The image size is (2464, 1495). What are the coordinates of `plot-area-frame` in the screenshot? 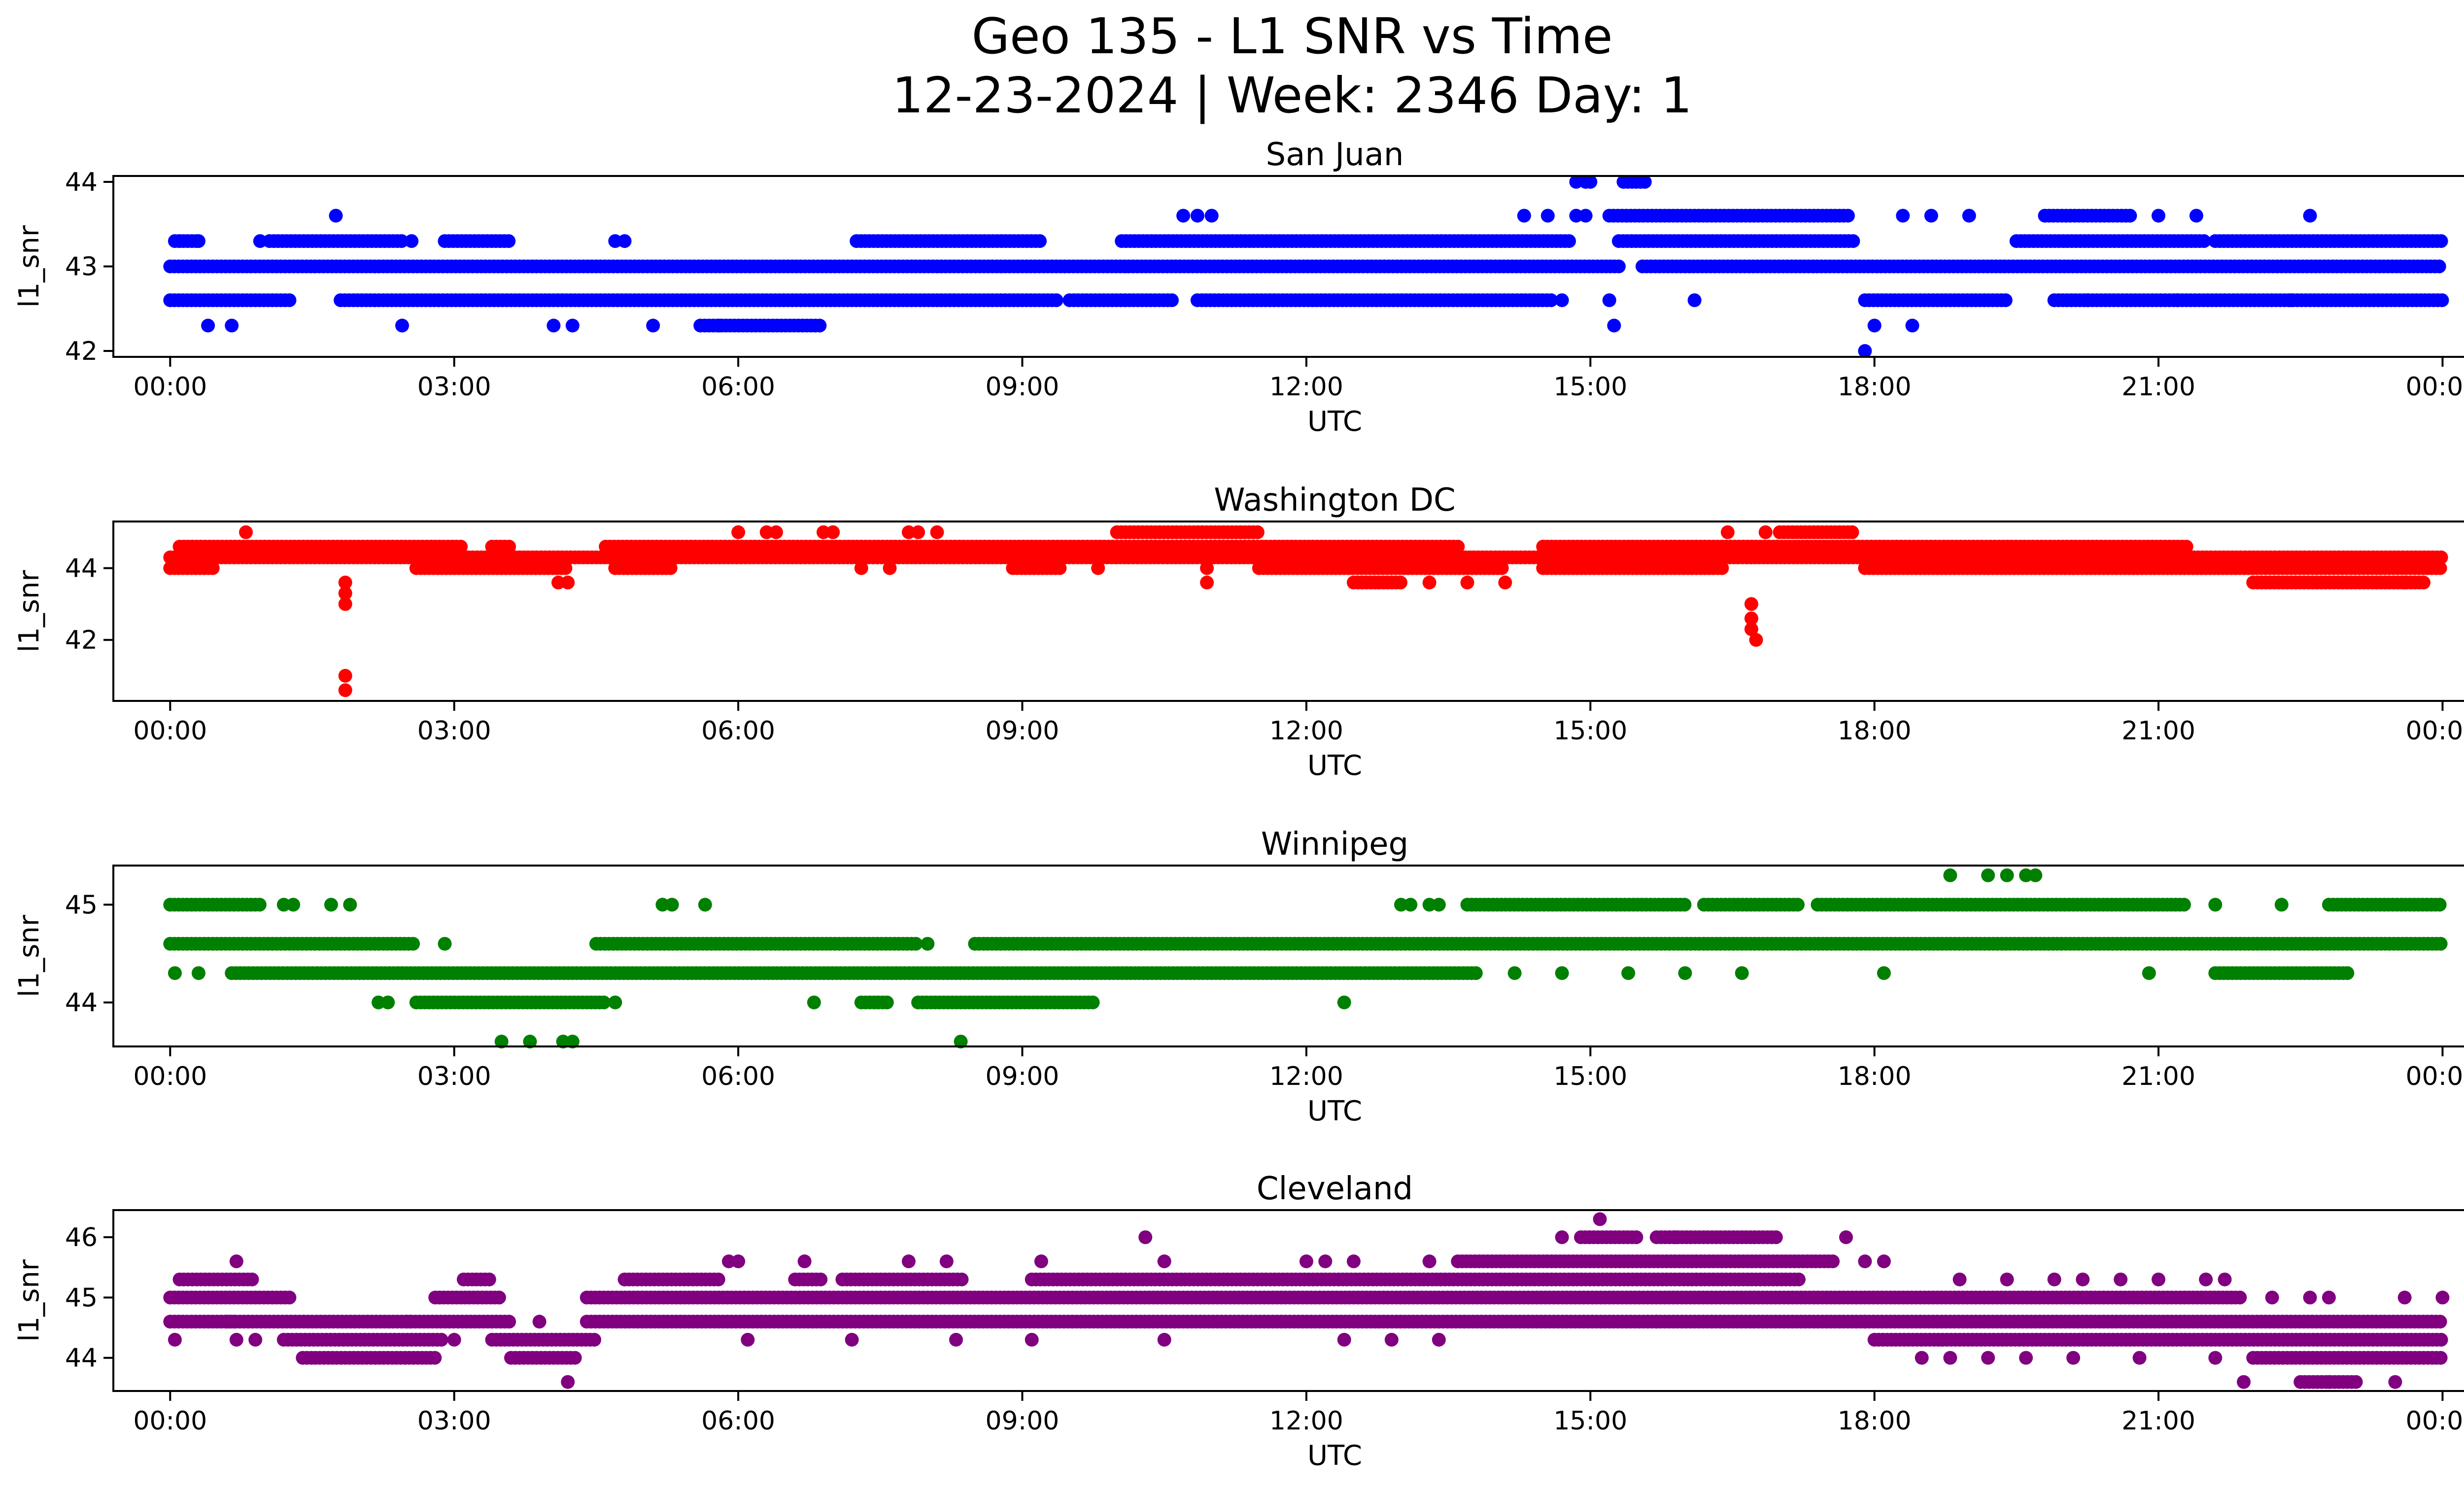 It's located at (1288, 956).